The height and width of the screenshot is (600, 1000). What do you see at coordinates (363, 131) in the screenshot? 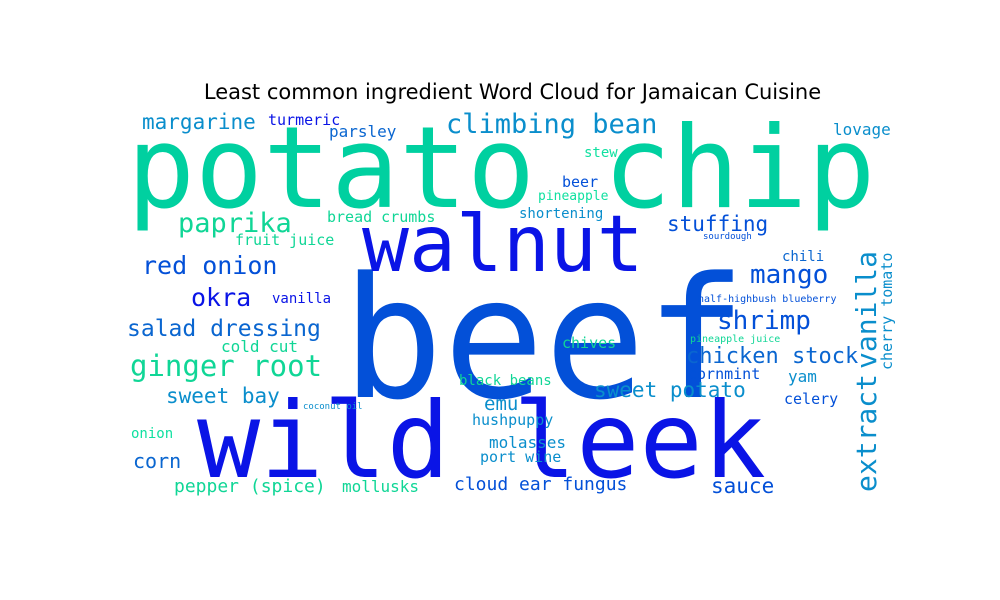
I see `word-parsley: parsley` at bounding box center [363, 131].